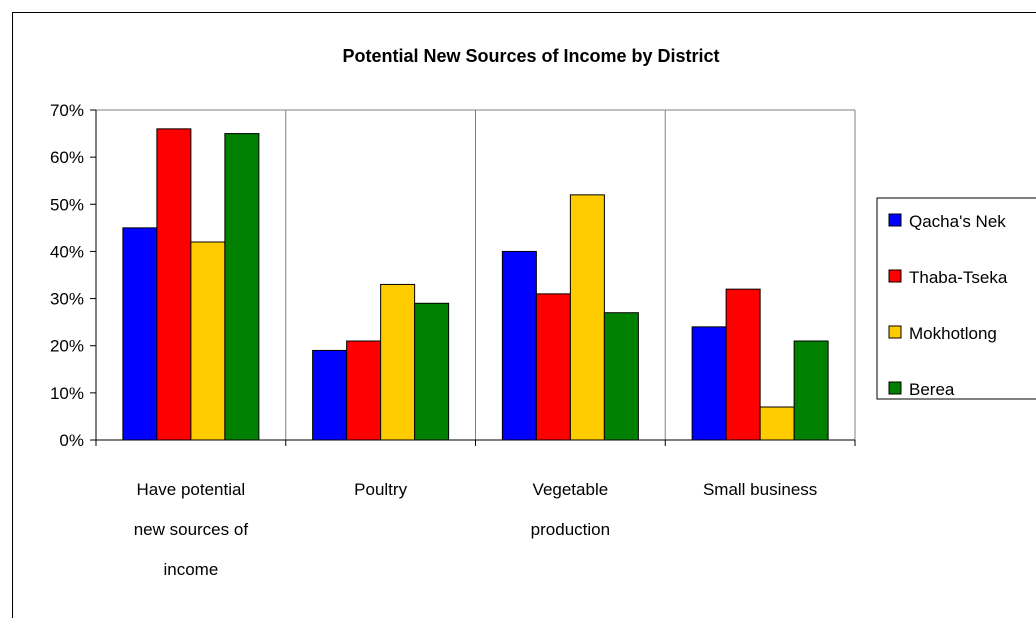 The width and height of the screenshot is (1036, 619). I want to click on legend: Qacha's Nek Thaba-Tseka Mokhotlong Berea, so click(956, 298).